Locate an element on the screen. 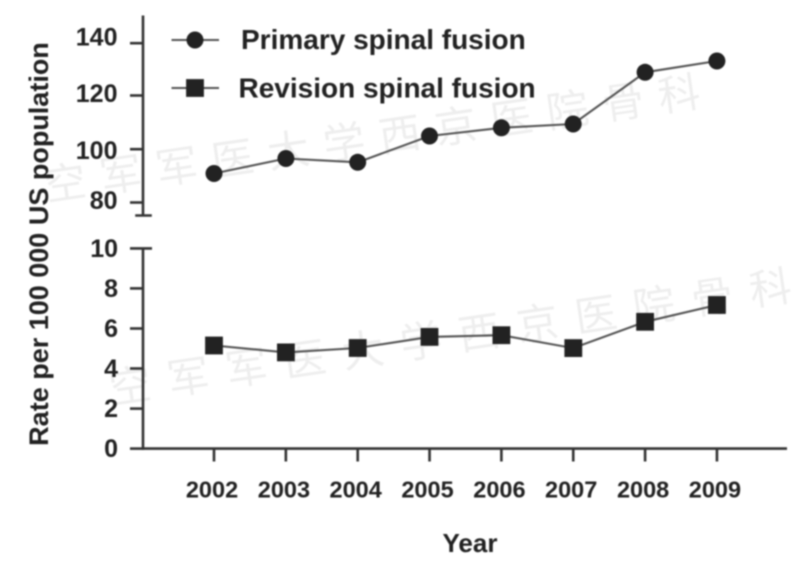  svg-text: Rate per 100 000 US population is located at coordinates (39, 244).